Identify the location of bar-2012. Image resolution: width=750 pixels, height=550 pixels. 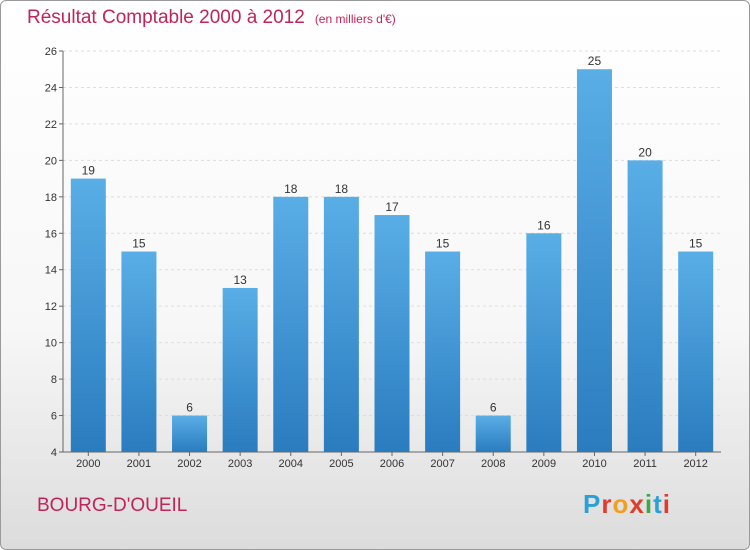
(696, 351).